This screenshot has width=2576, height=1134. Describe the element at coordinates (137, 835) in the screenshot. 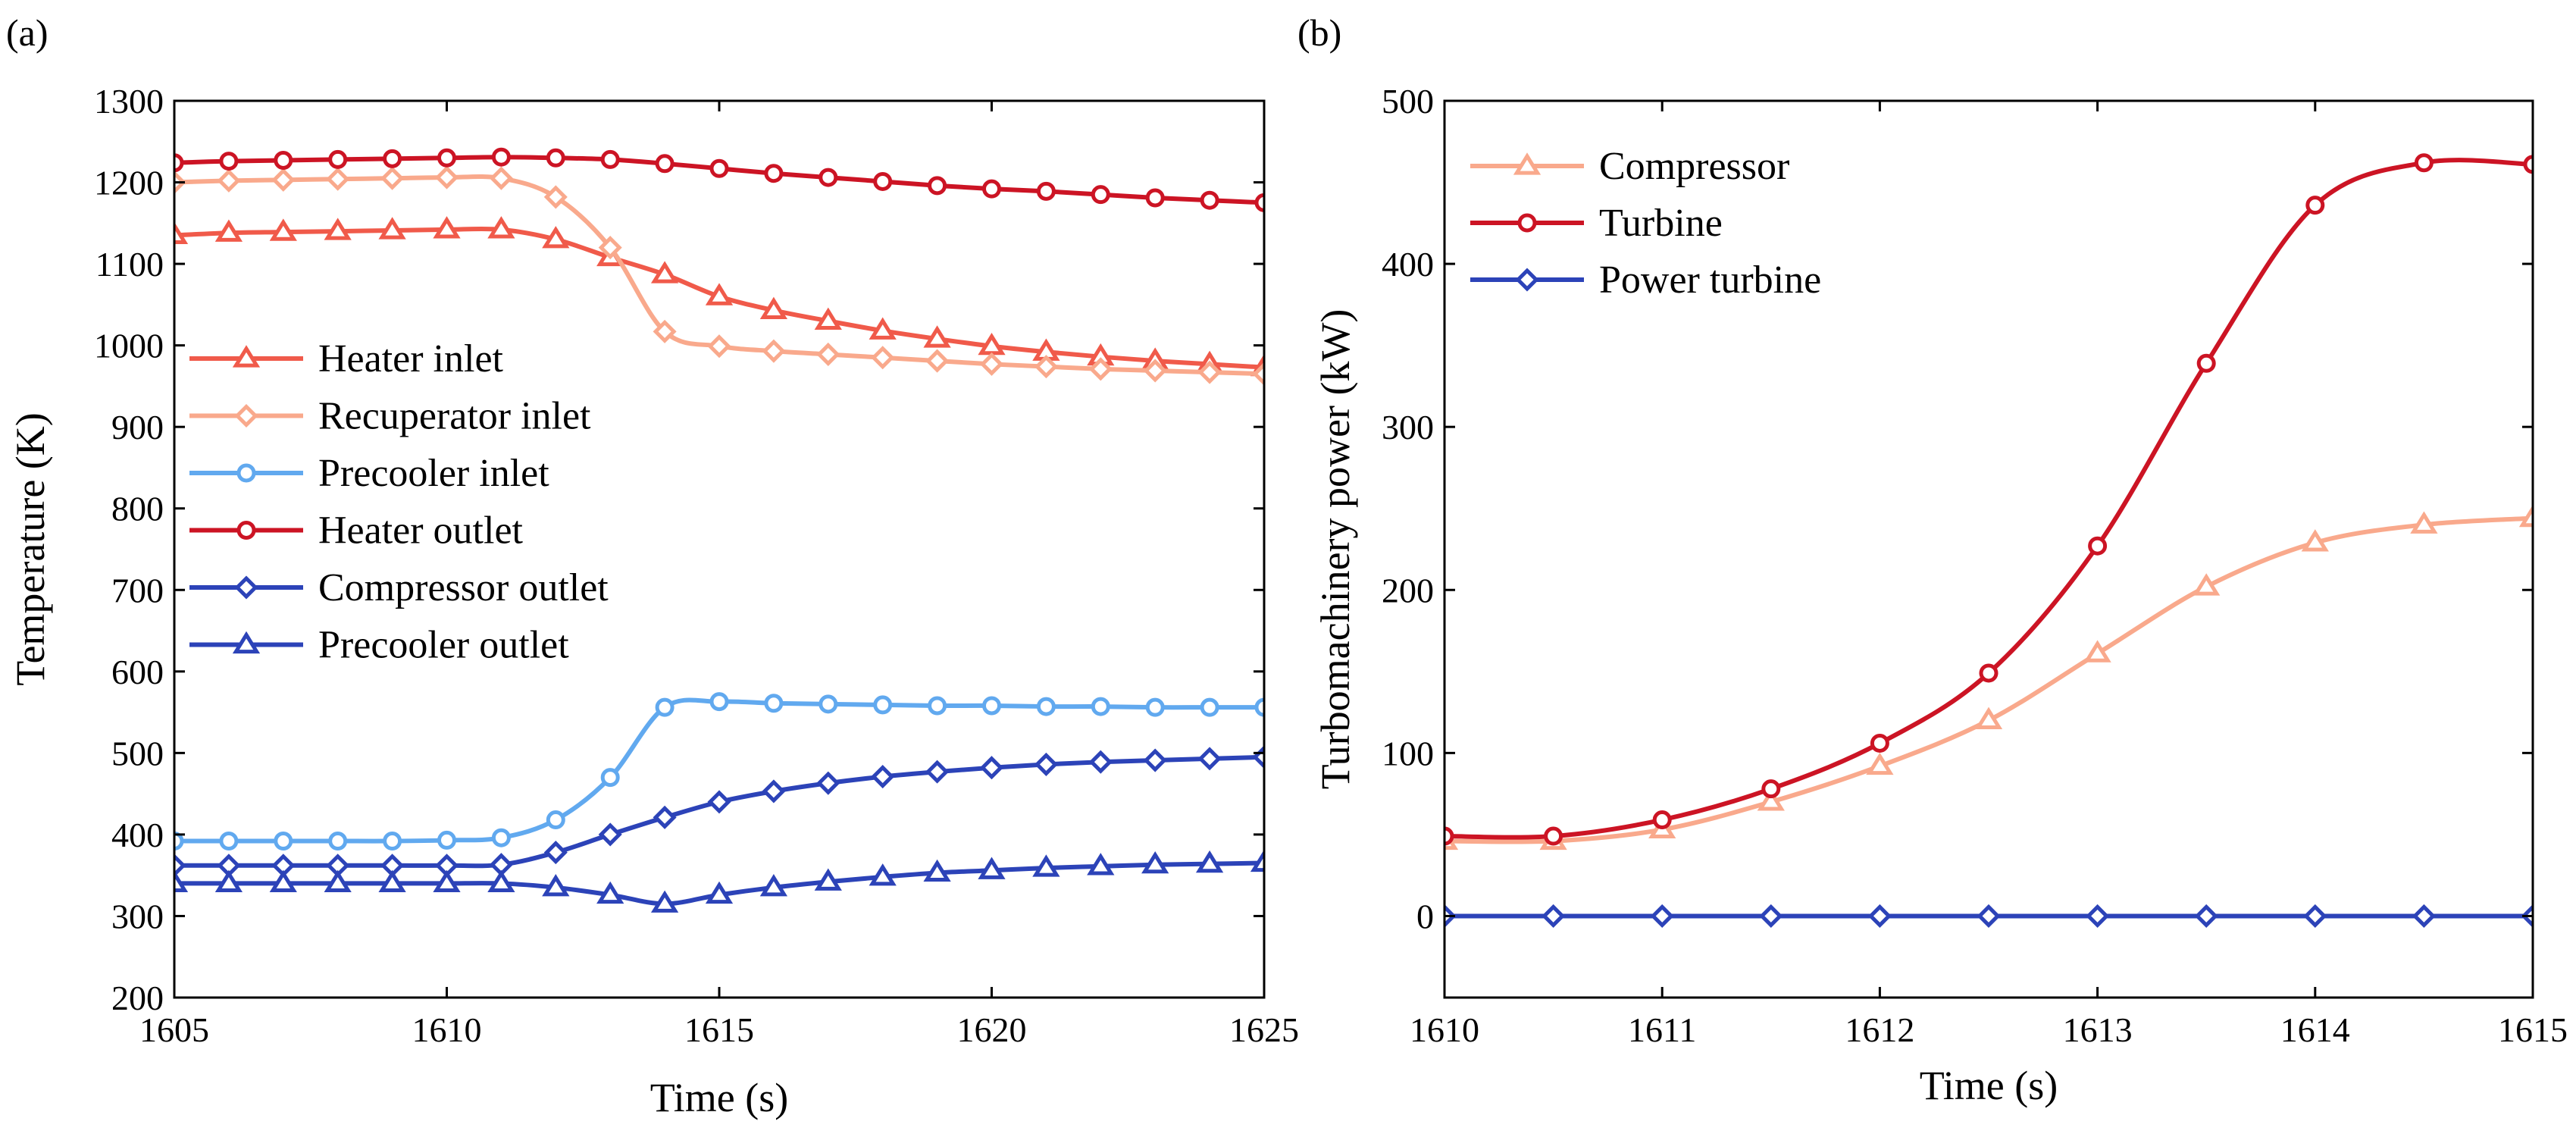

I see `y-tick-label: 400` at that location.